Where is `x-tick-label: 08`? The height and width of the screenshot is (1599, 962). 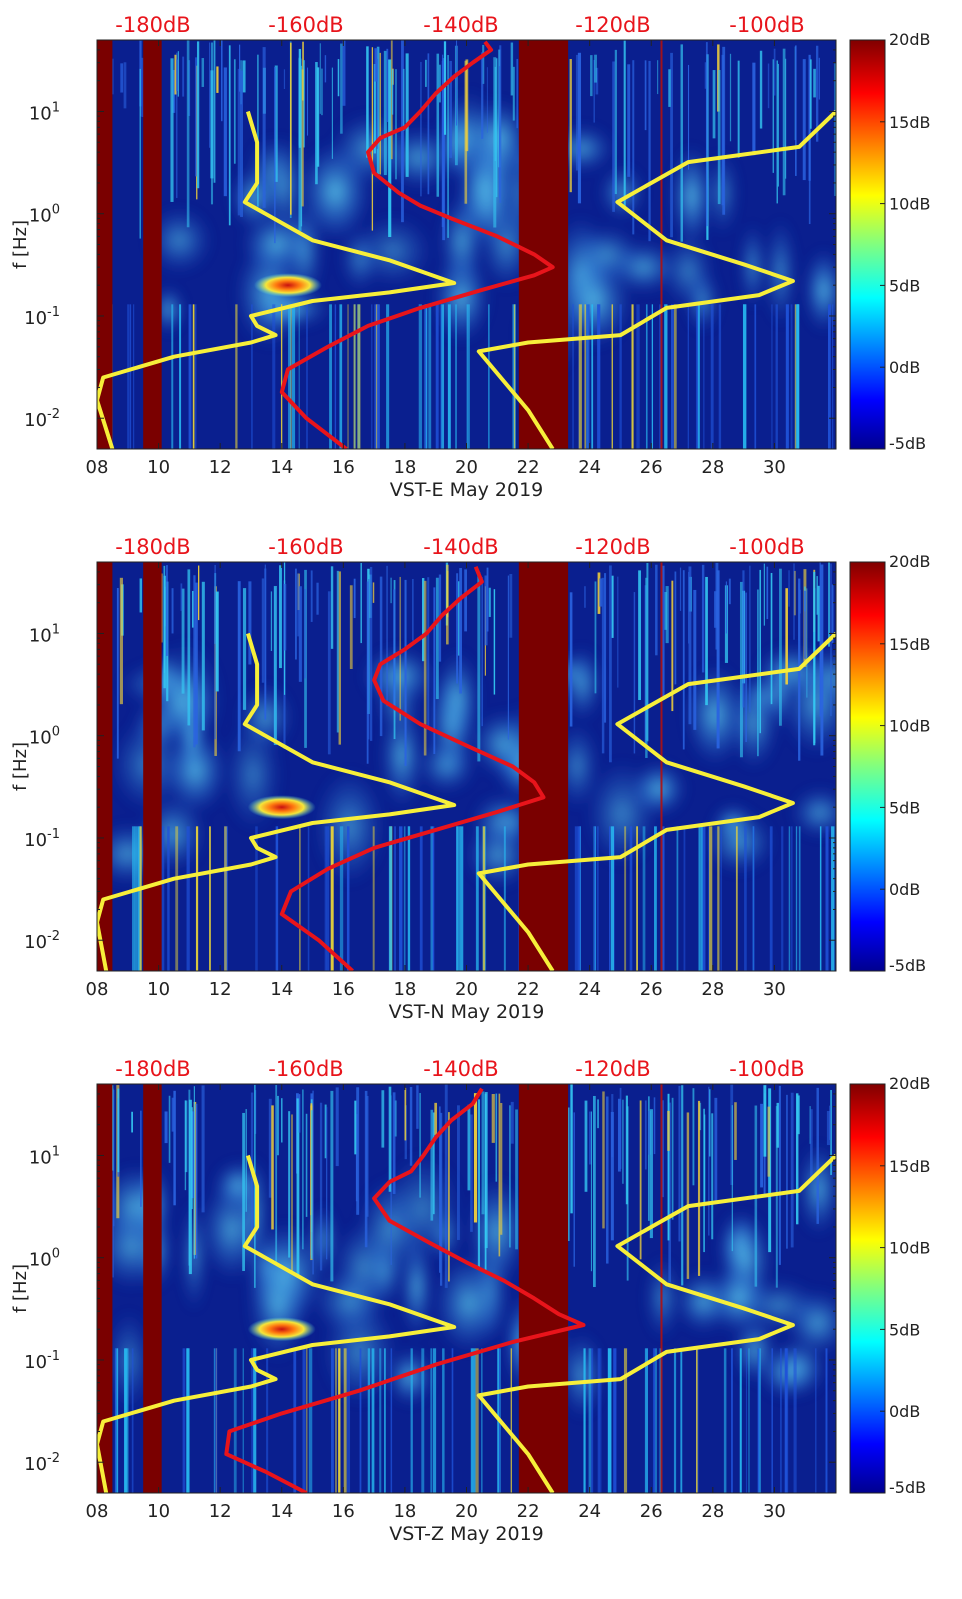 x-tick-label: 08 is located at coordinates (97, 989).